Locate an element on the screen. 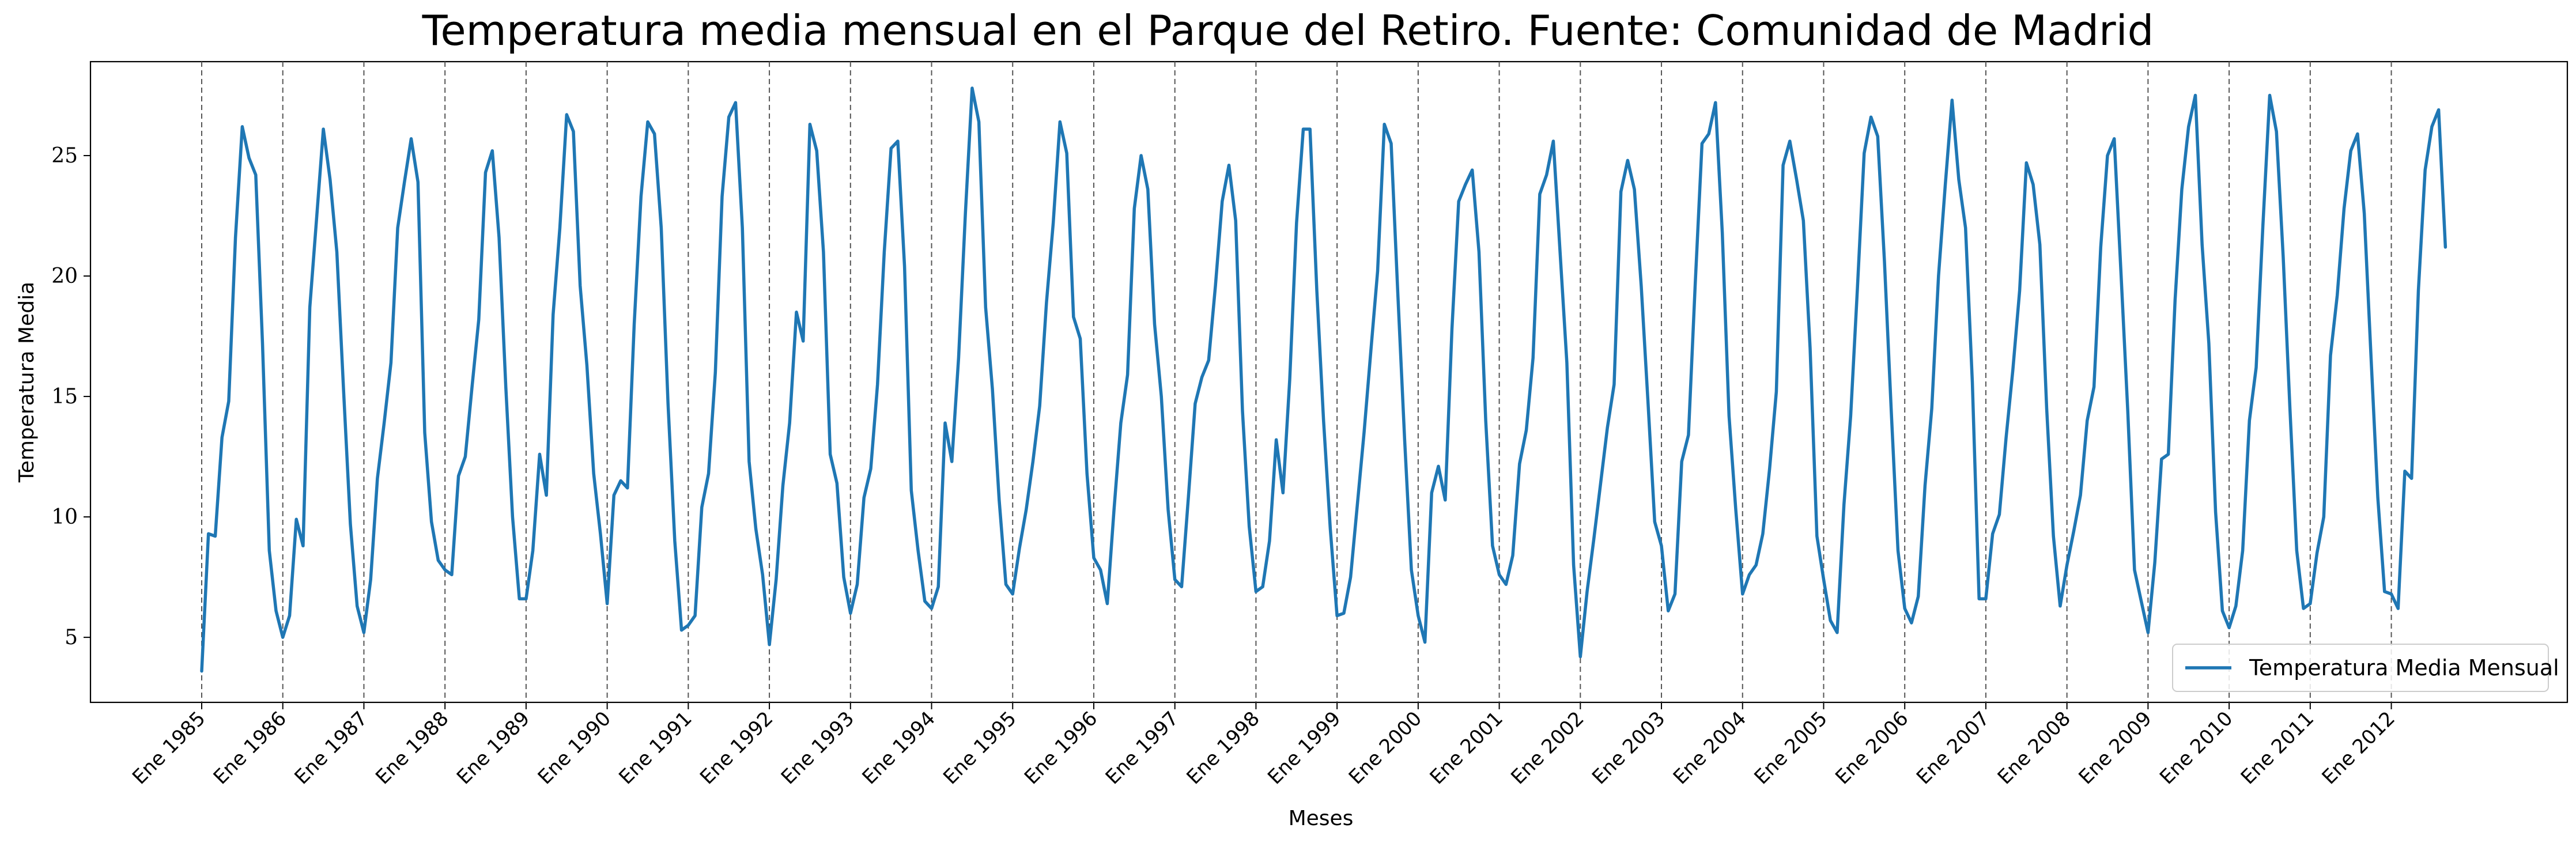  x-tick-label: Ene 2009 is located at coordinates (2115, 748).